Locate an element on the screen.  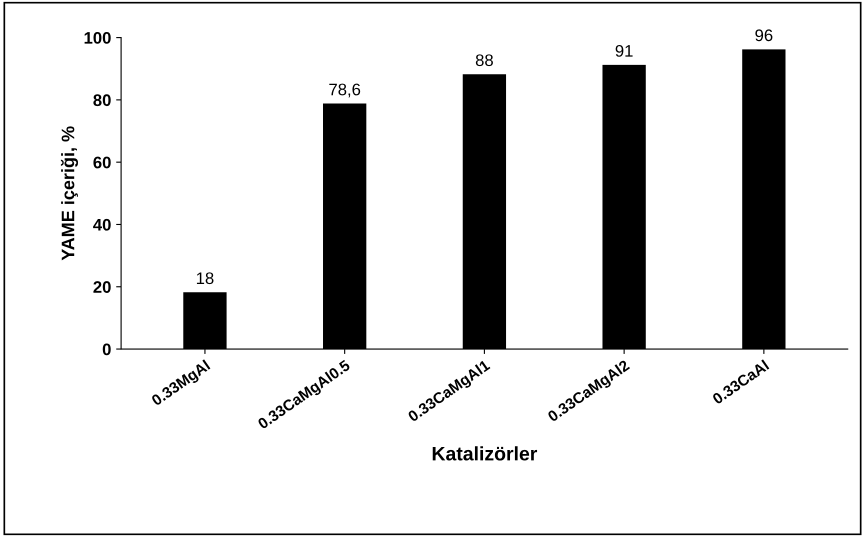
data-label: 96 is located at coordinates (763, 35).